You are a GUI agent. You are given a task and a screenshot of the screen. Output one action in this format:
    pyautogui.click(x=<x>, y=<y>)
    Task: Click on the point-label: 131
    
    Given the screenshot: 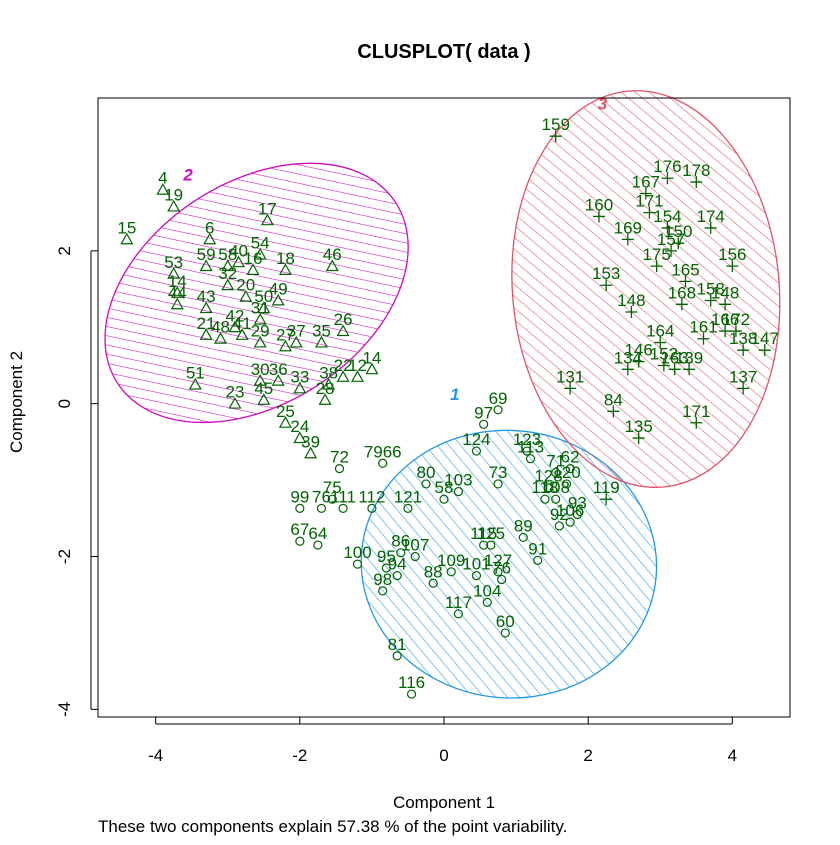 What is the action you would take?
    pyautogui.click(x=570, y=376)
    